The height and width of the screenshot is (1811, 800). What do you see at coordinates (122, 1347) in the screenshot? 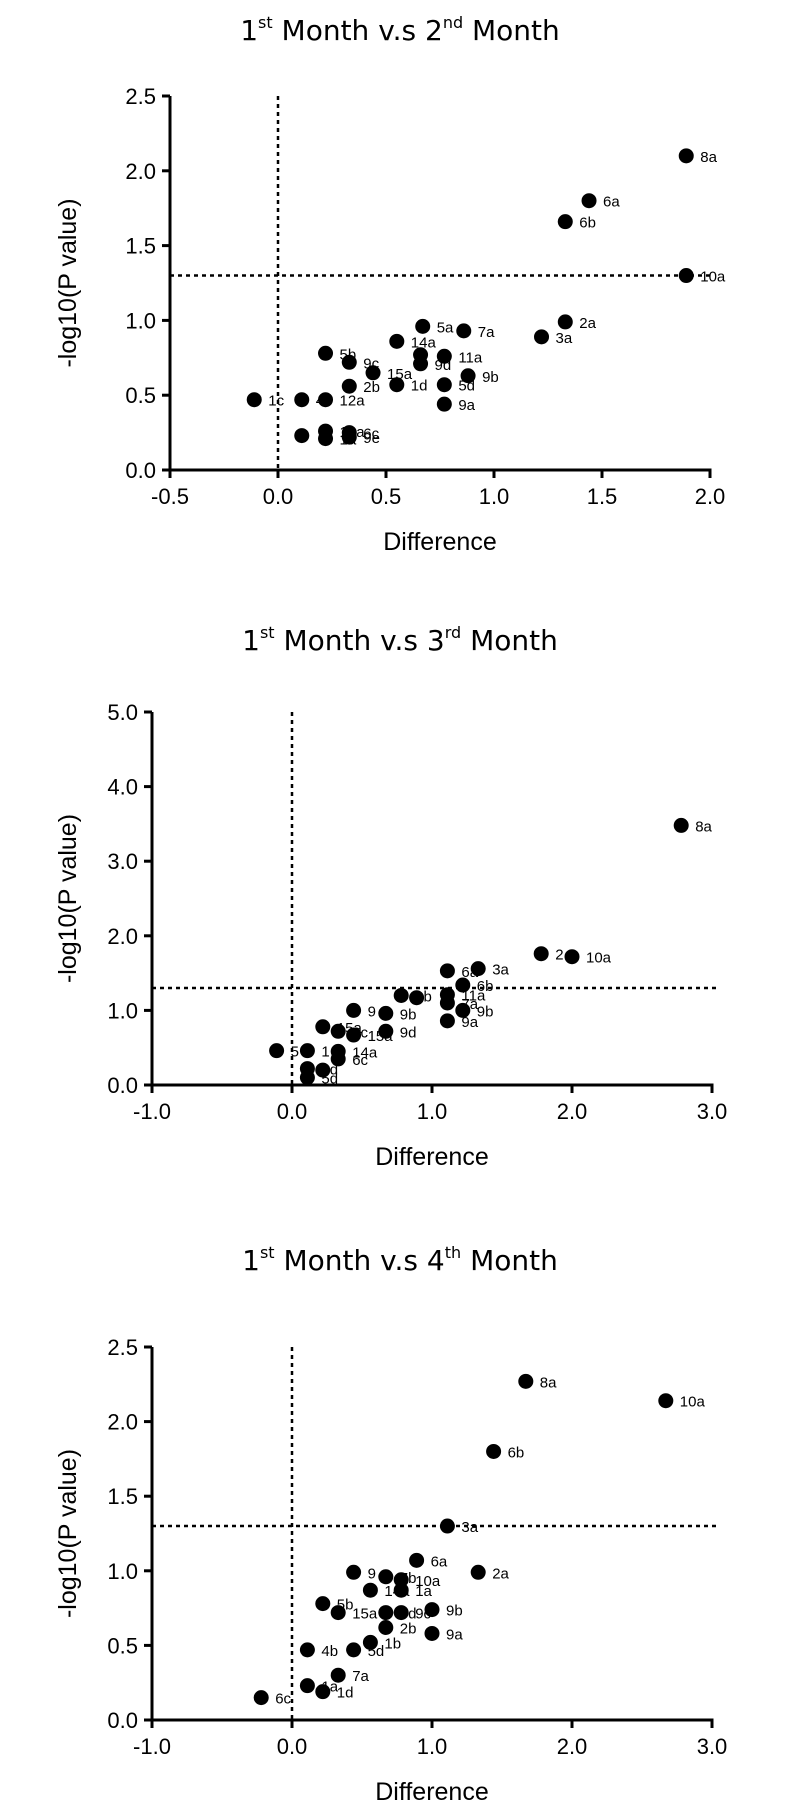
I see `y-tick-label: 2.5` at bounding box center [122, 1347].